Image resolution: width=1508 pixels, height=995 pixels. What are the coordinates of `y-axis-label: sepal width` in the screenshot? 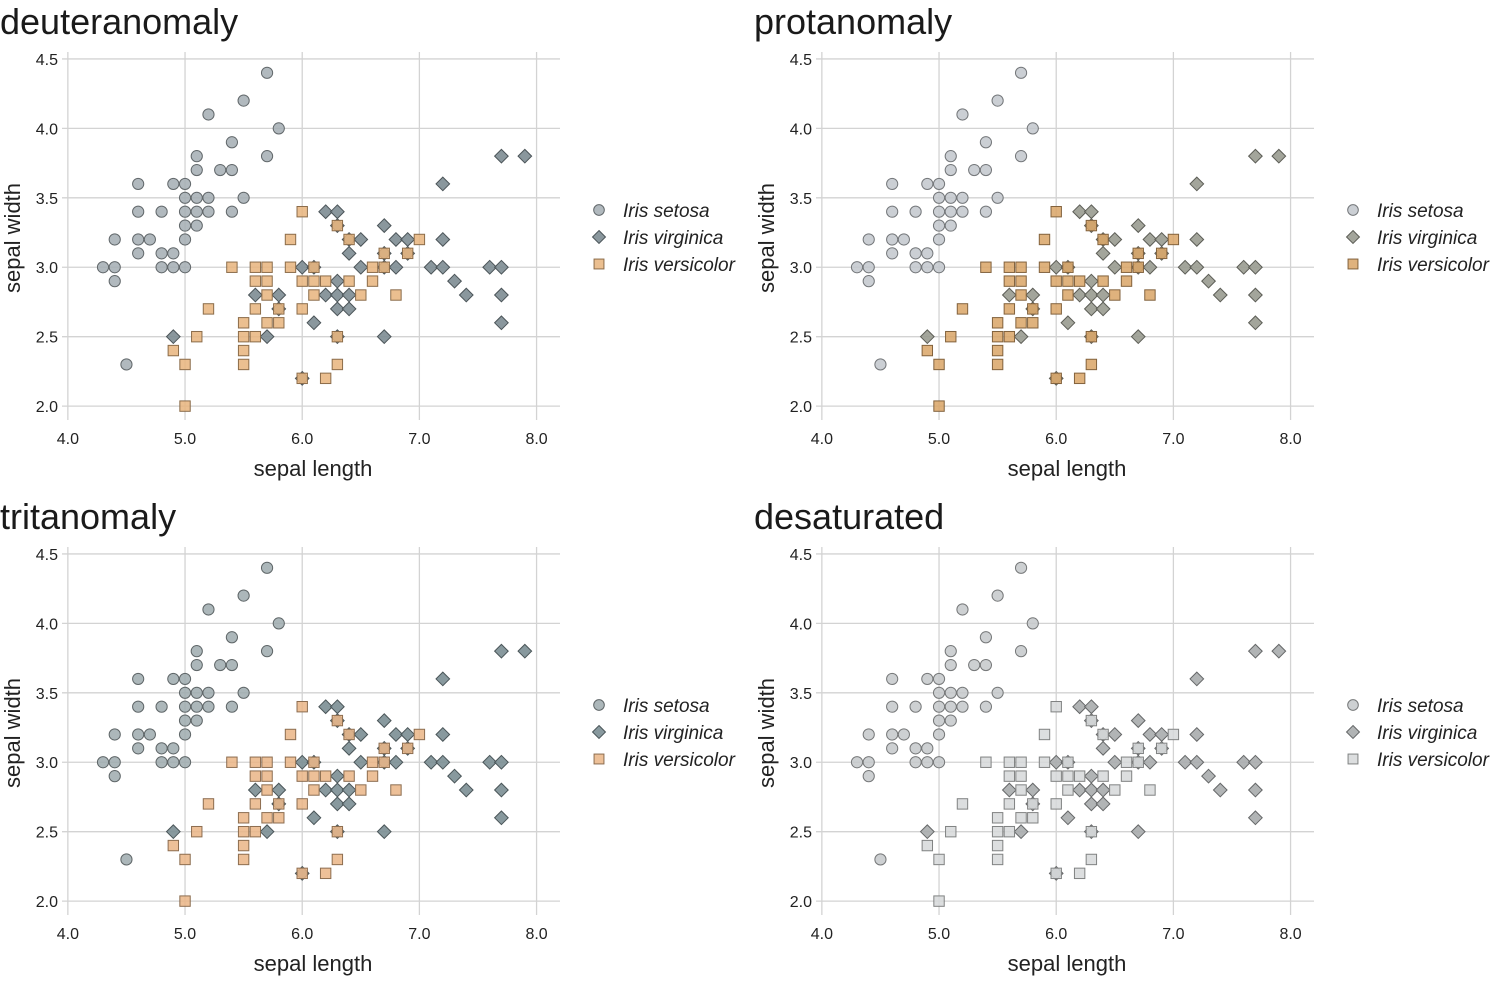 It's located at (766, 238).